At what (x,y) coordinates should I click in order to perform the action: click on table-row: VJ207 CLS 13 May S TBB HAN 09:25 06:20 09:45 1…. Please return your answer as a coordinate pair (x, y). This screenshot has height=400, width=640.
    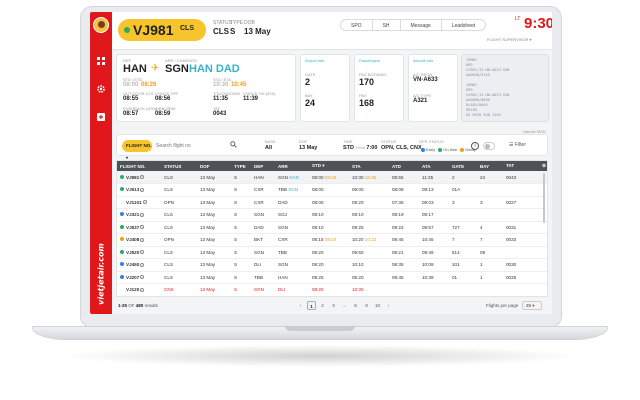
    Looking at the image, I should click on (332, 277).